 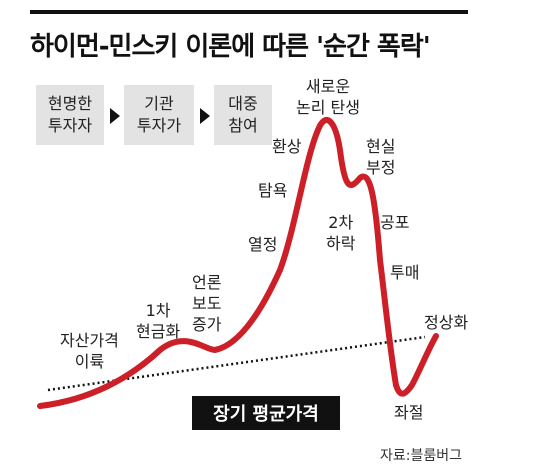 I want to click on long-term-average-line, so click(x=236, y=363).